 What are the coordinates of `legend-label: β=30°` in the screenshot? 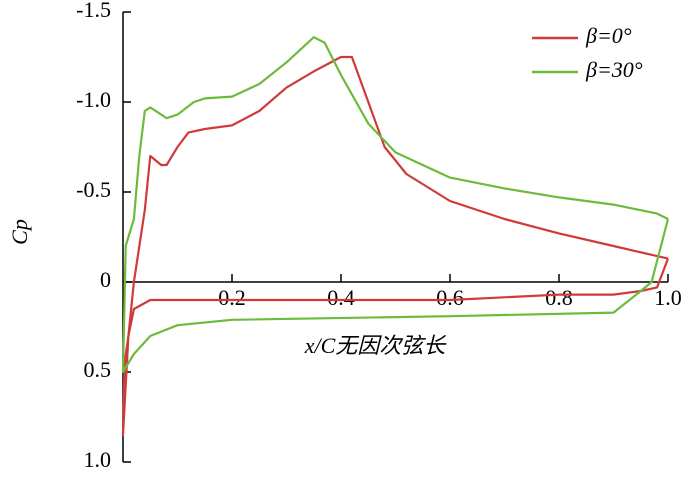 It's located at (614, 69).